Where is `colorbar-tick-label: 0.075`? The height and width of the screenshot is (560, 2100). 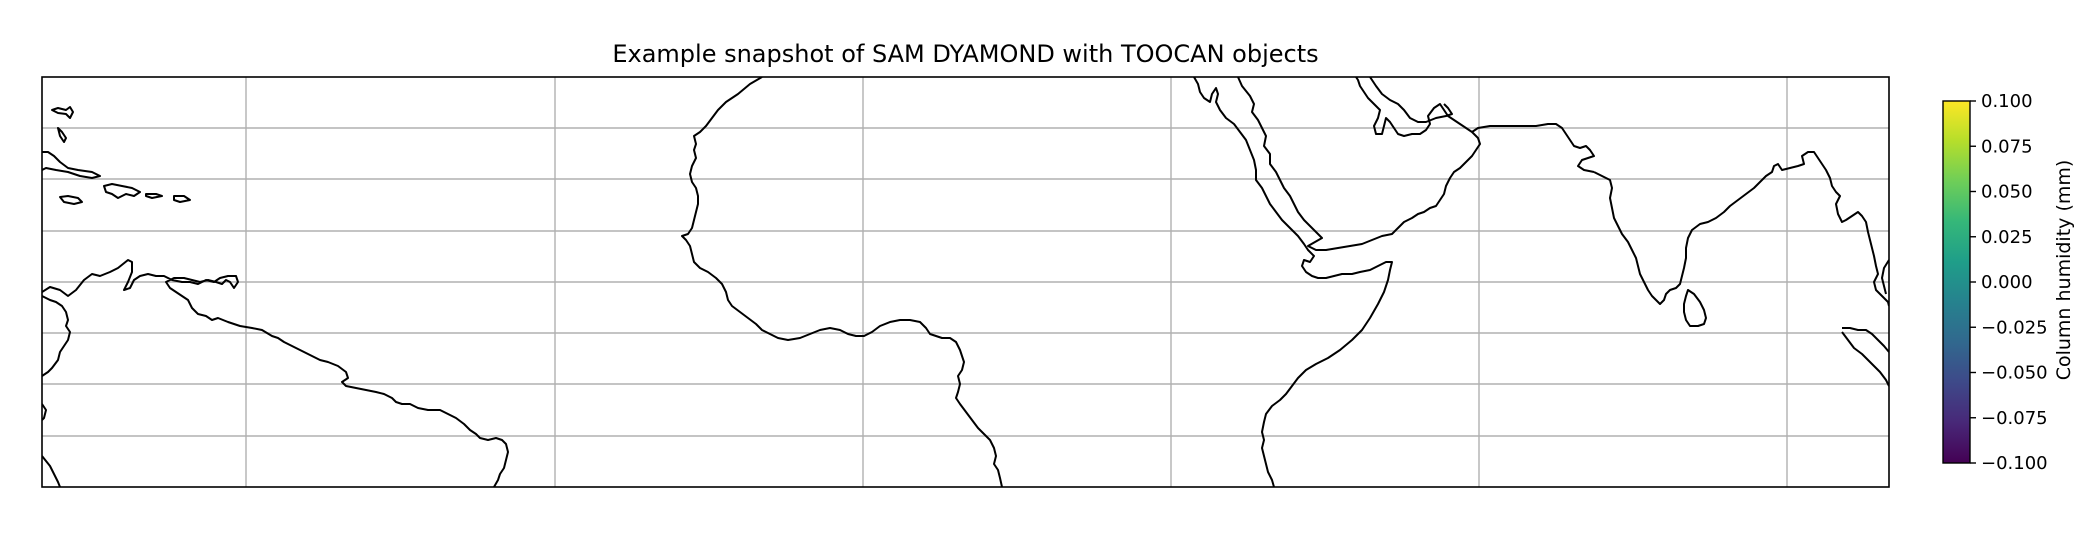 colorbar-tick-label: 0.075 is located at coordinates (2007, 146).